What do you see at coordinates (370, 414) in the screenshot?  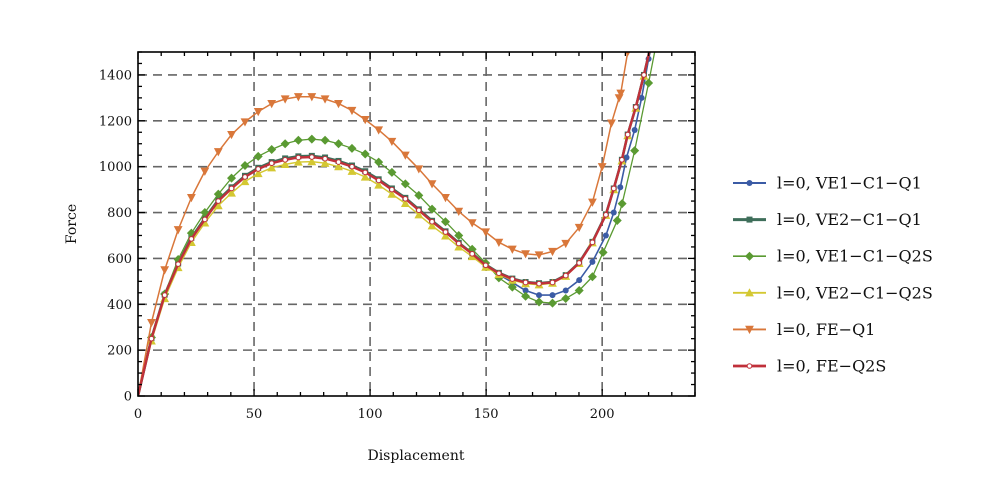 I see `x-tick-label: 100` at bounding box center [370, 414].